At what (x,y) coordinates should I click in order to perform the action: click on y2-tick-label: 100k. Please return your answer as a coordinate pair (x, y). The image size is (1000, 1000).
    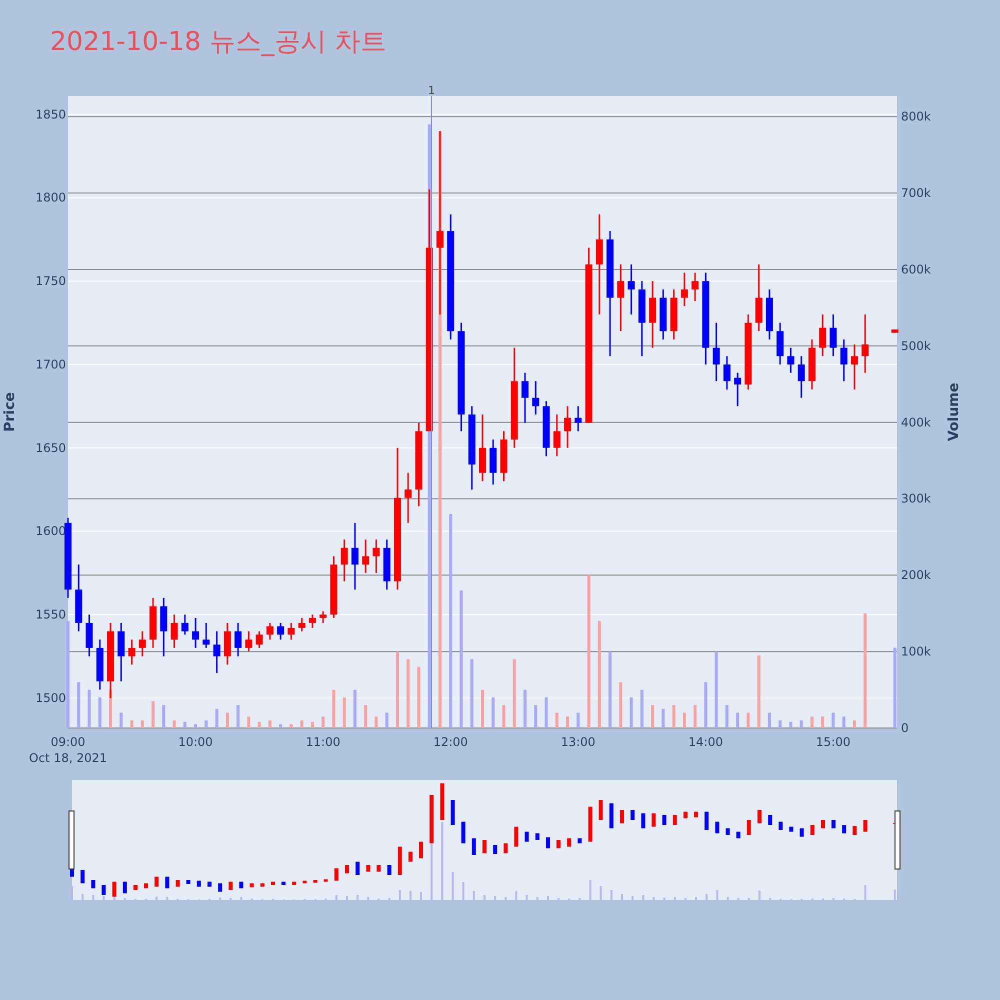
    Looking at the image, I should click on (916, 651).